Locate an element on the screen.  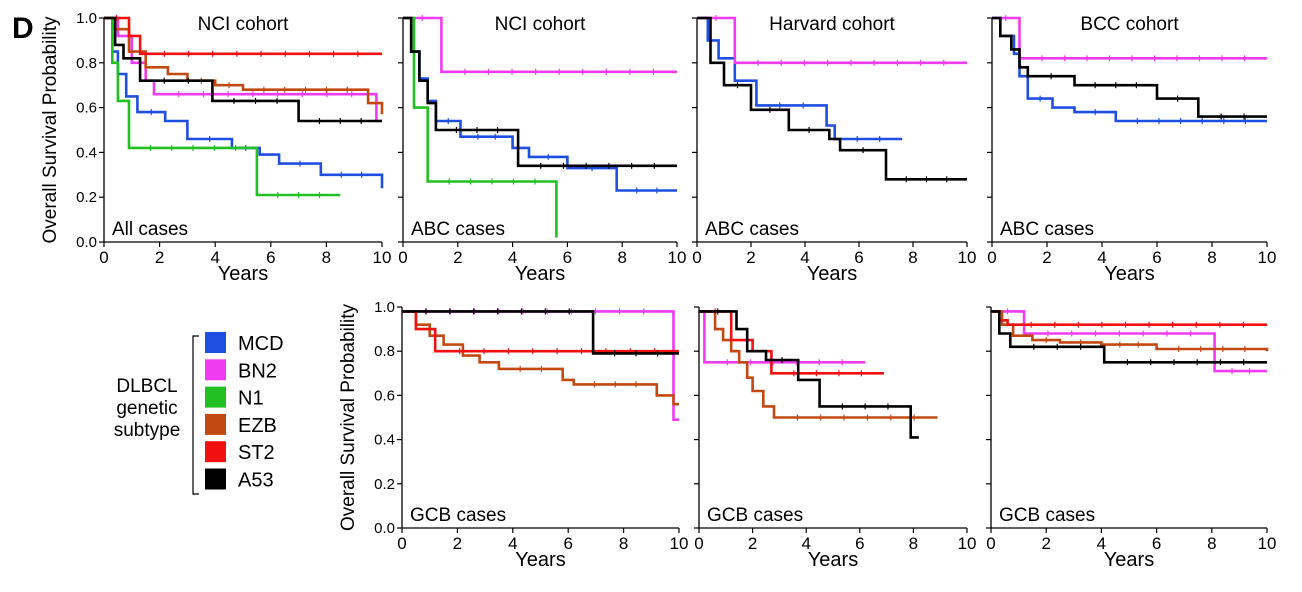
legend-swatch-bn2 is located at coordinates (215, 370).